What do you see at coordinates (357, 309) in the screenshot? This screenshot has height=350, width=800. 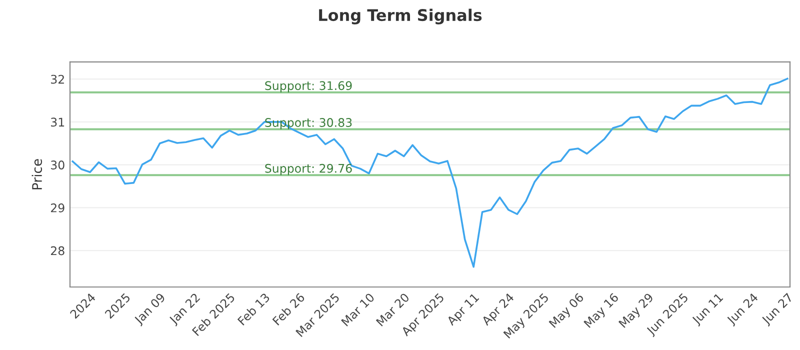 I see `x-tick-label: Mar 10` at bounding box center [357, 309].